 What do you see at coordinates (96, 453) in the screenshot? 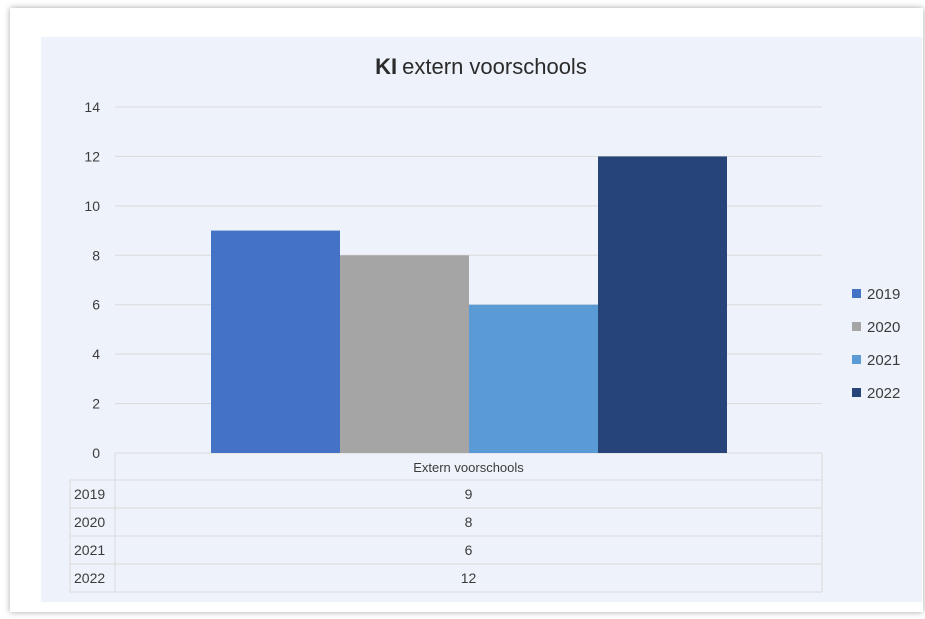
I see `y-tick-label: 0` at bounding box center [96, 453].